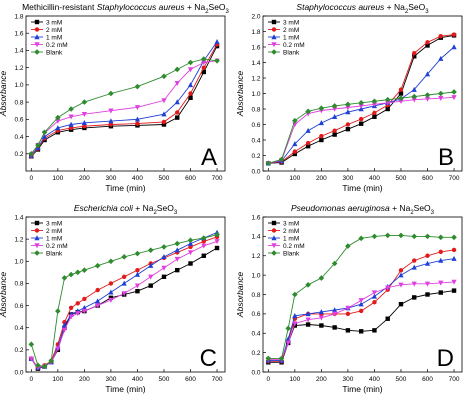 This screenshot has height=402, width=474. Describe the element at coordinates (124, 108) in the screenshot. I see `series-0-2-mm` at that location.